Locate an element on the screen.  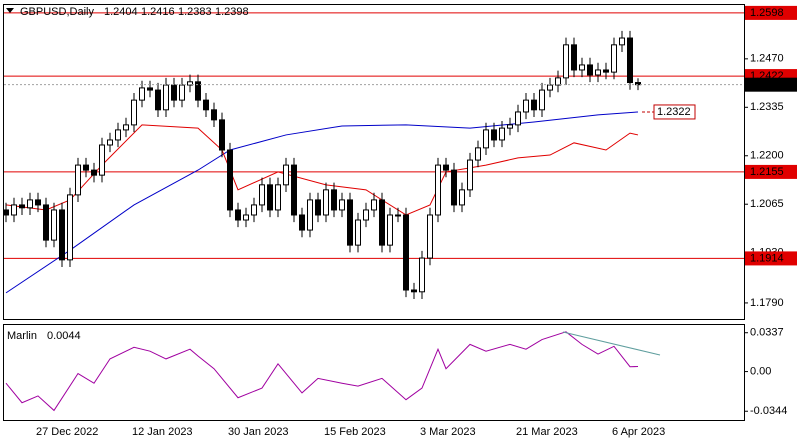
header-open: 1.2404 is located at coordinates (121, 12).